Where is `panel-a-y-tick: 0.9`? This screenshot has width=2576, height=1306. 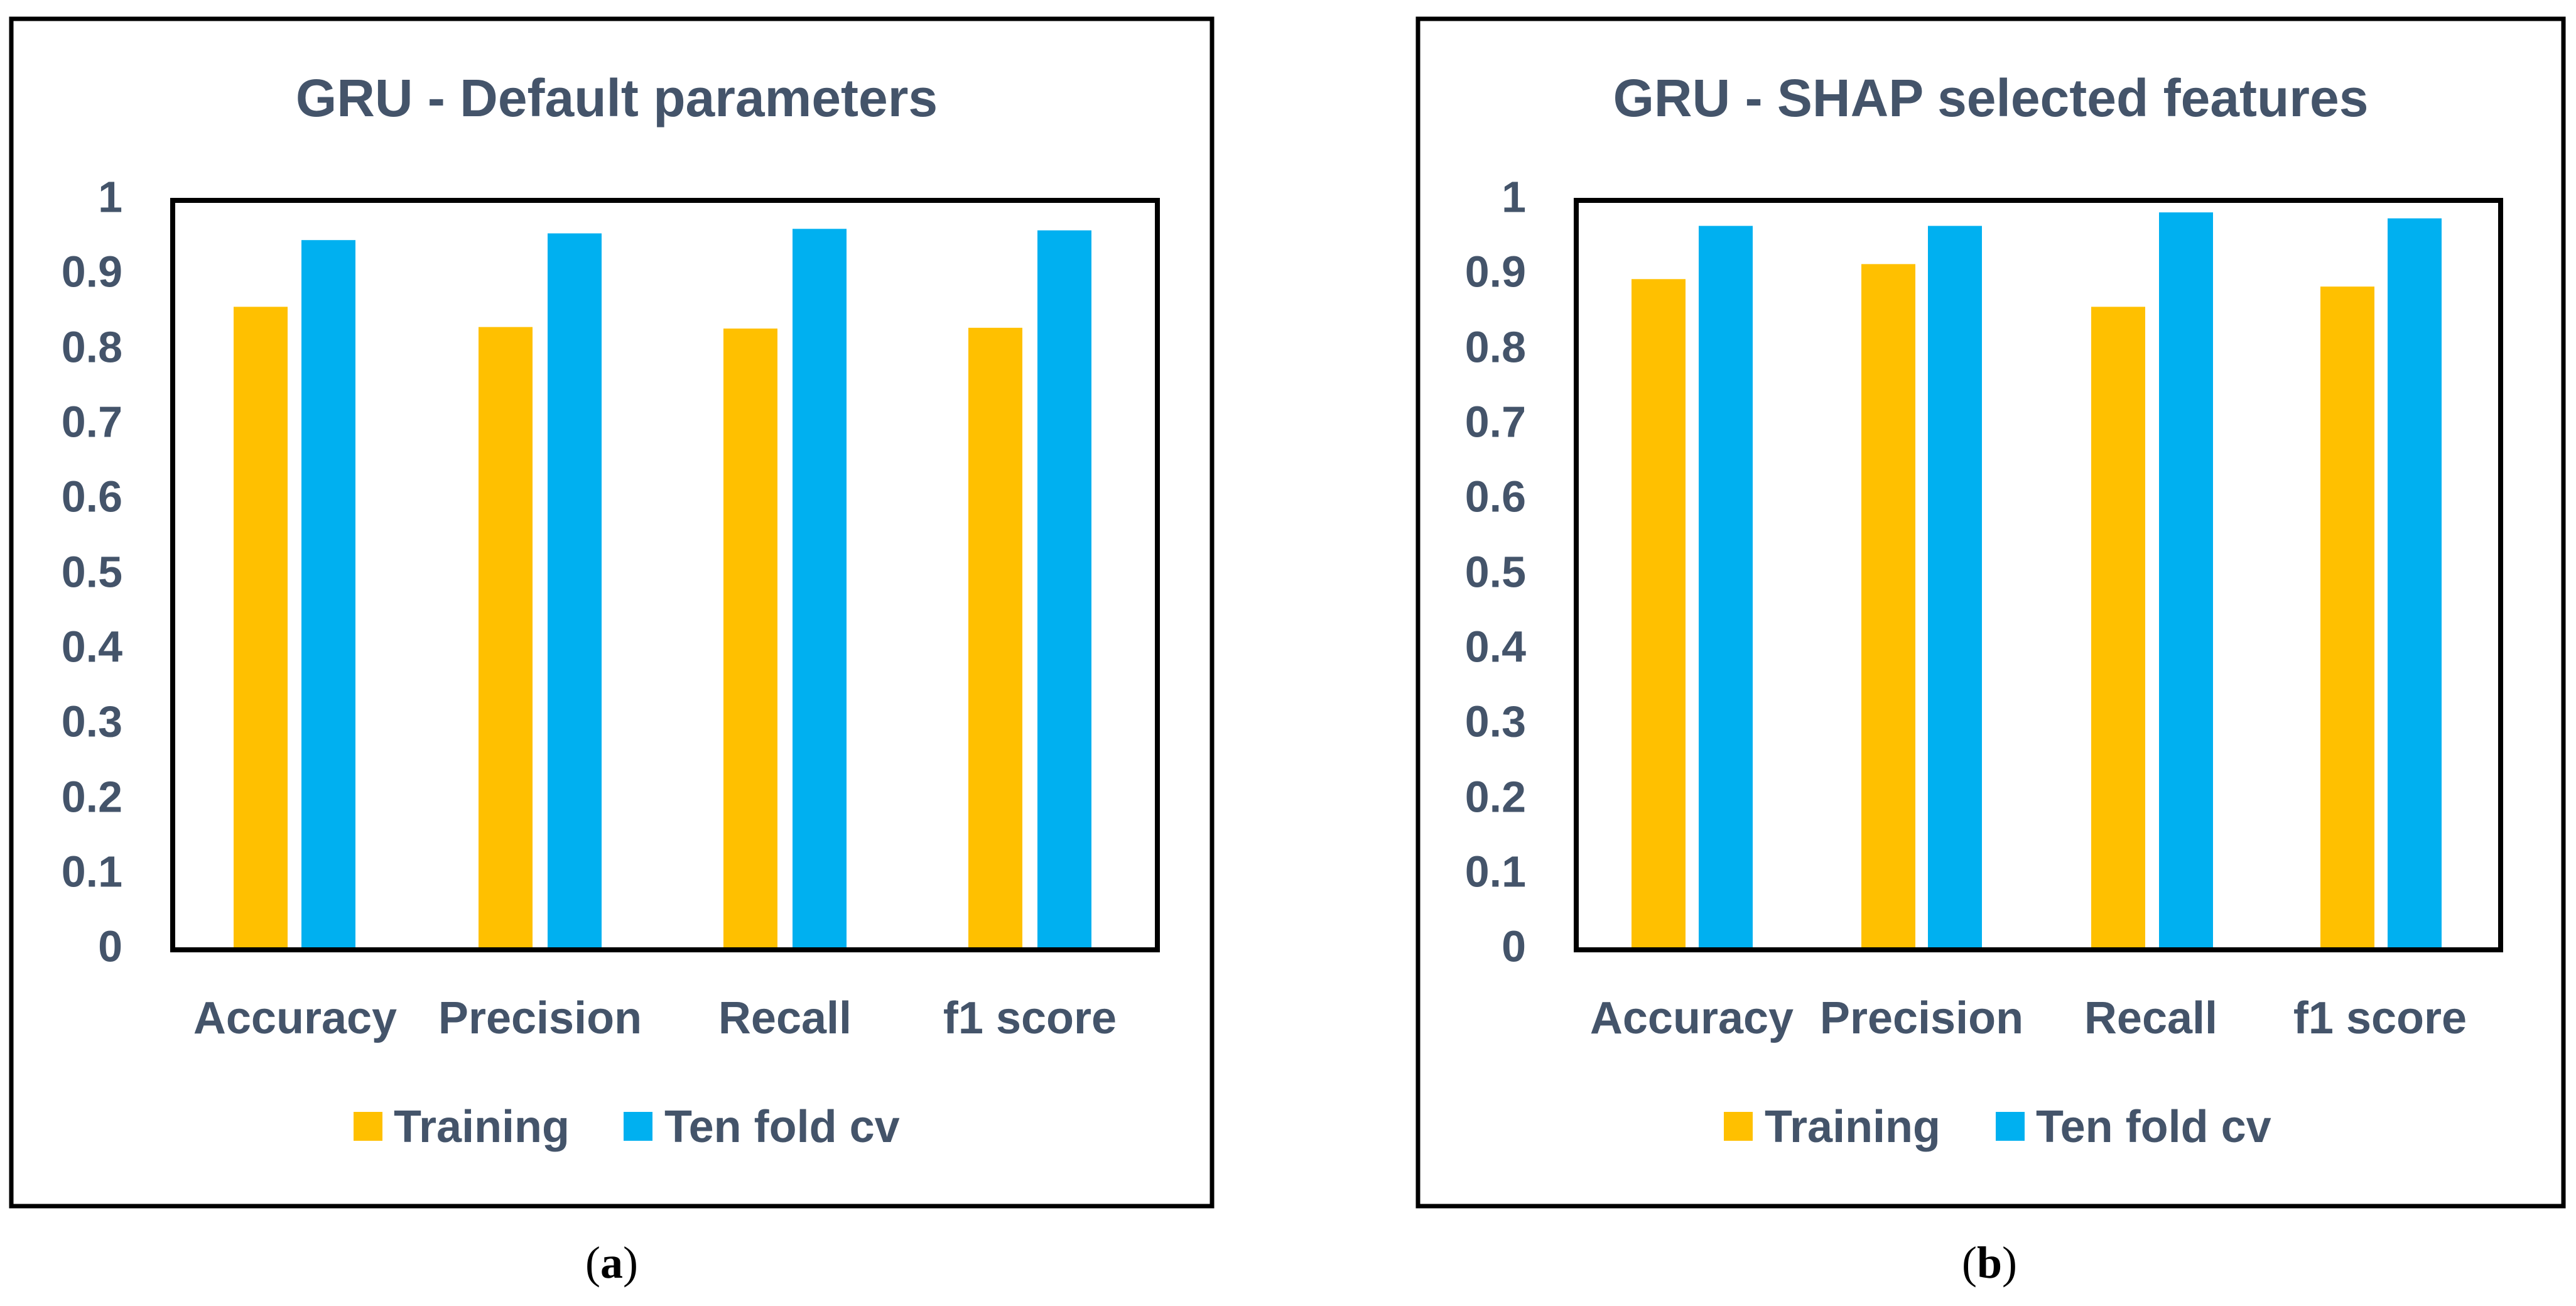
panel-a-y-tick: 0.9 is located at coordinates (92, 271).